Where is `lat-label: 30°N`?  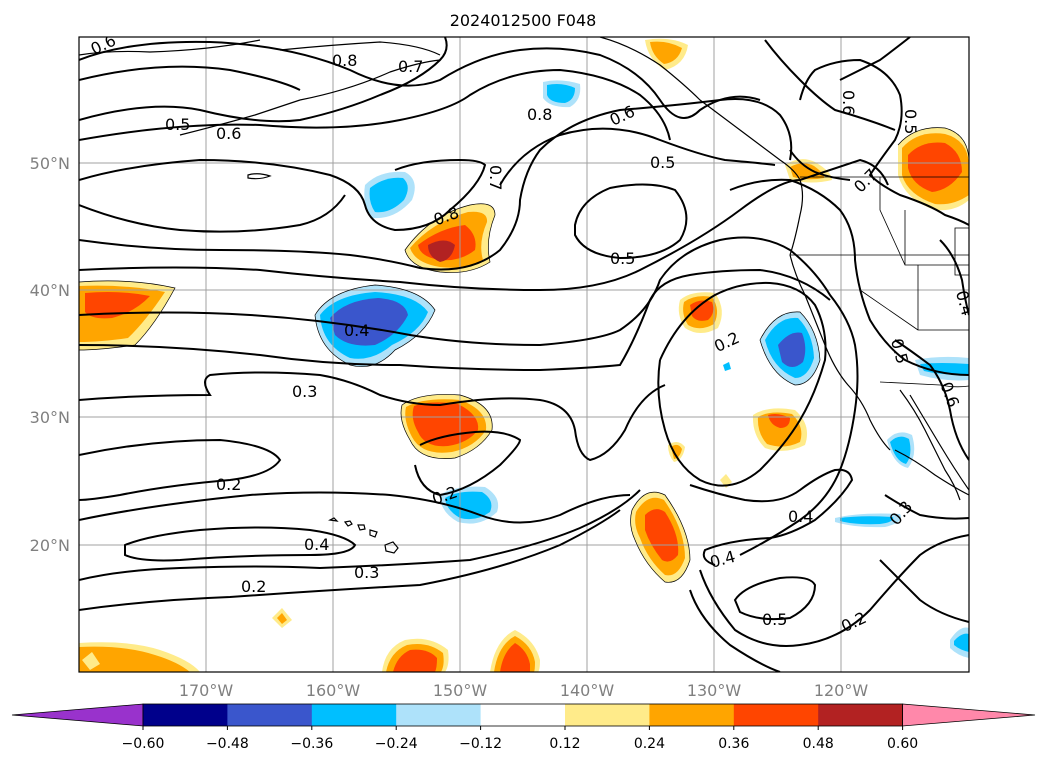
lat-label: 30°N is located at coordinates (50, 417).